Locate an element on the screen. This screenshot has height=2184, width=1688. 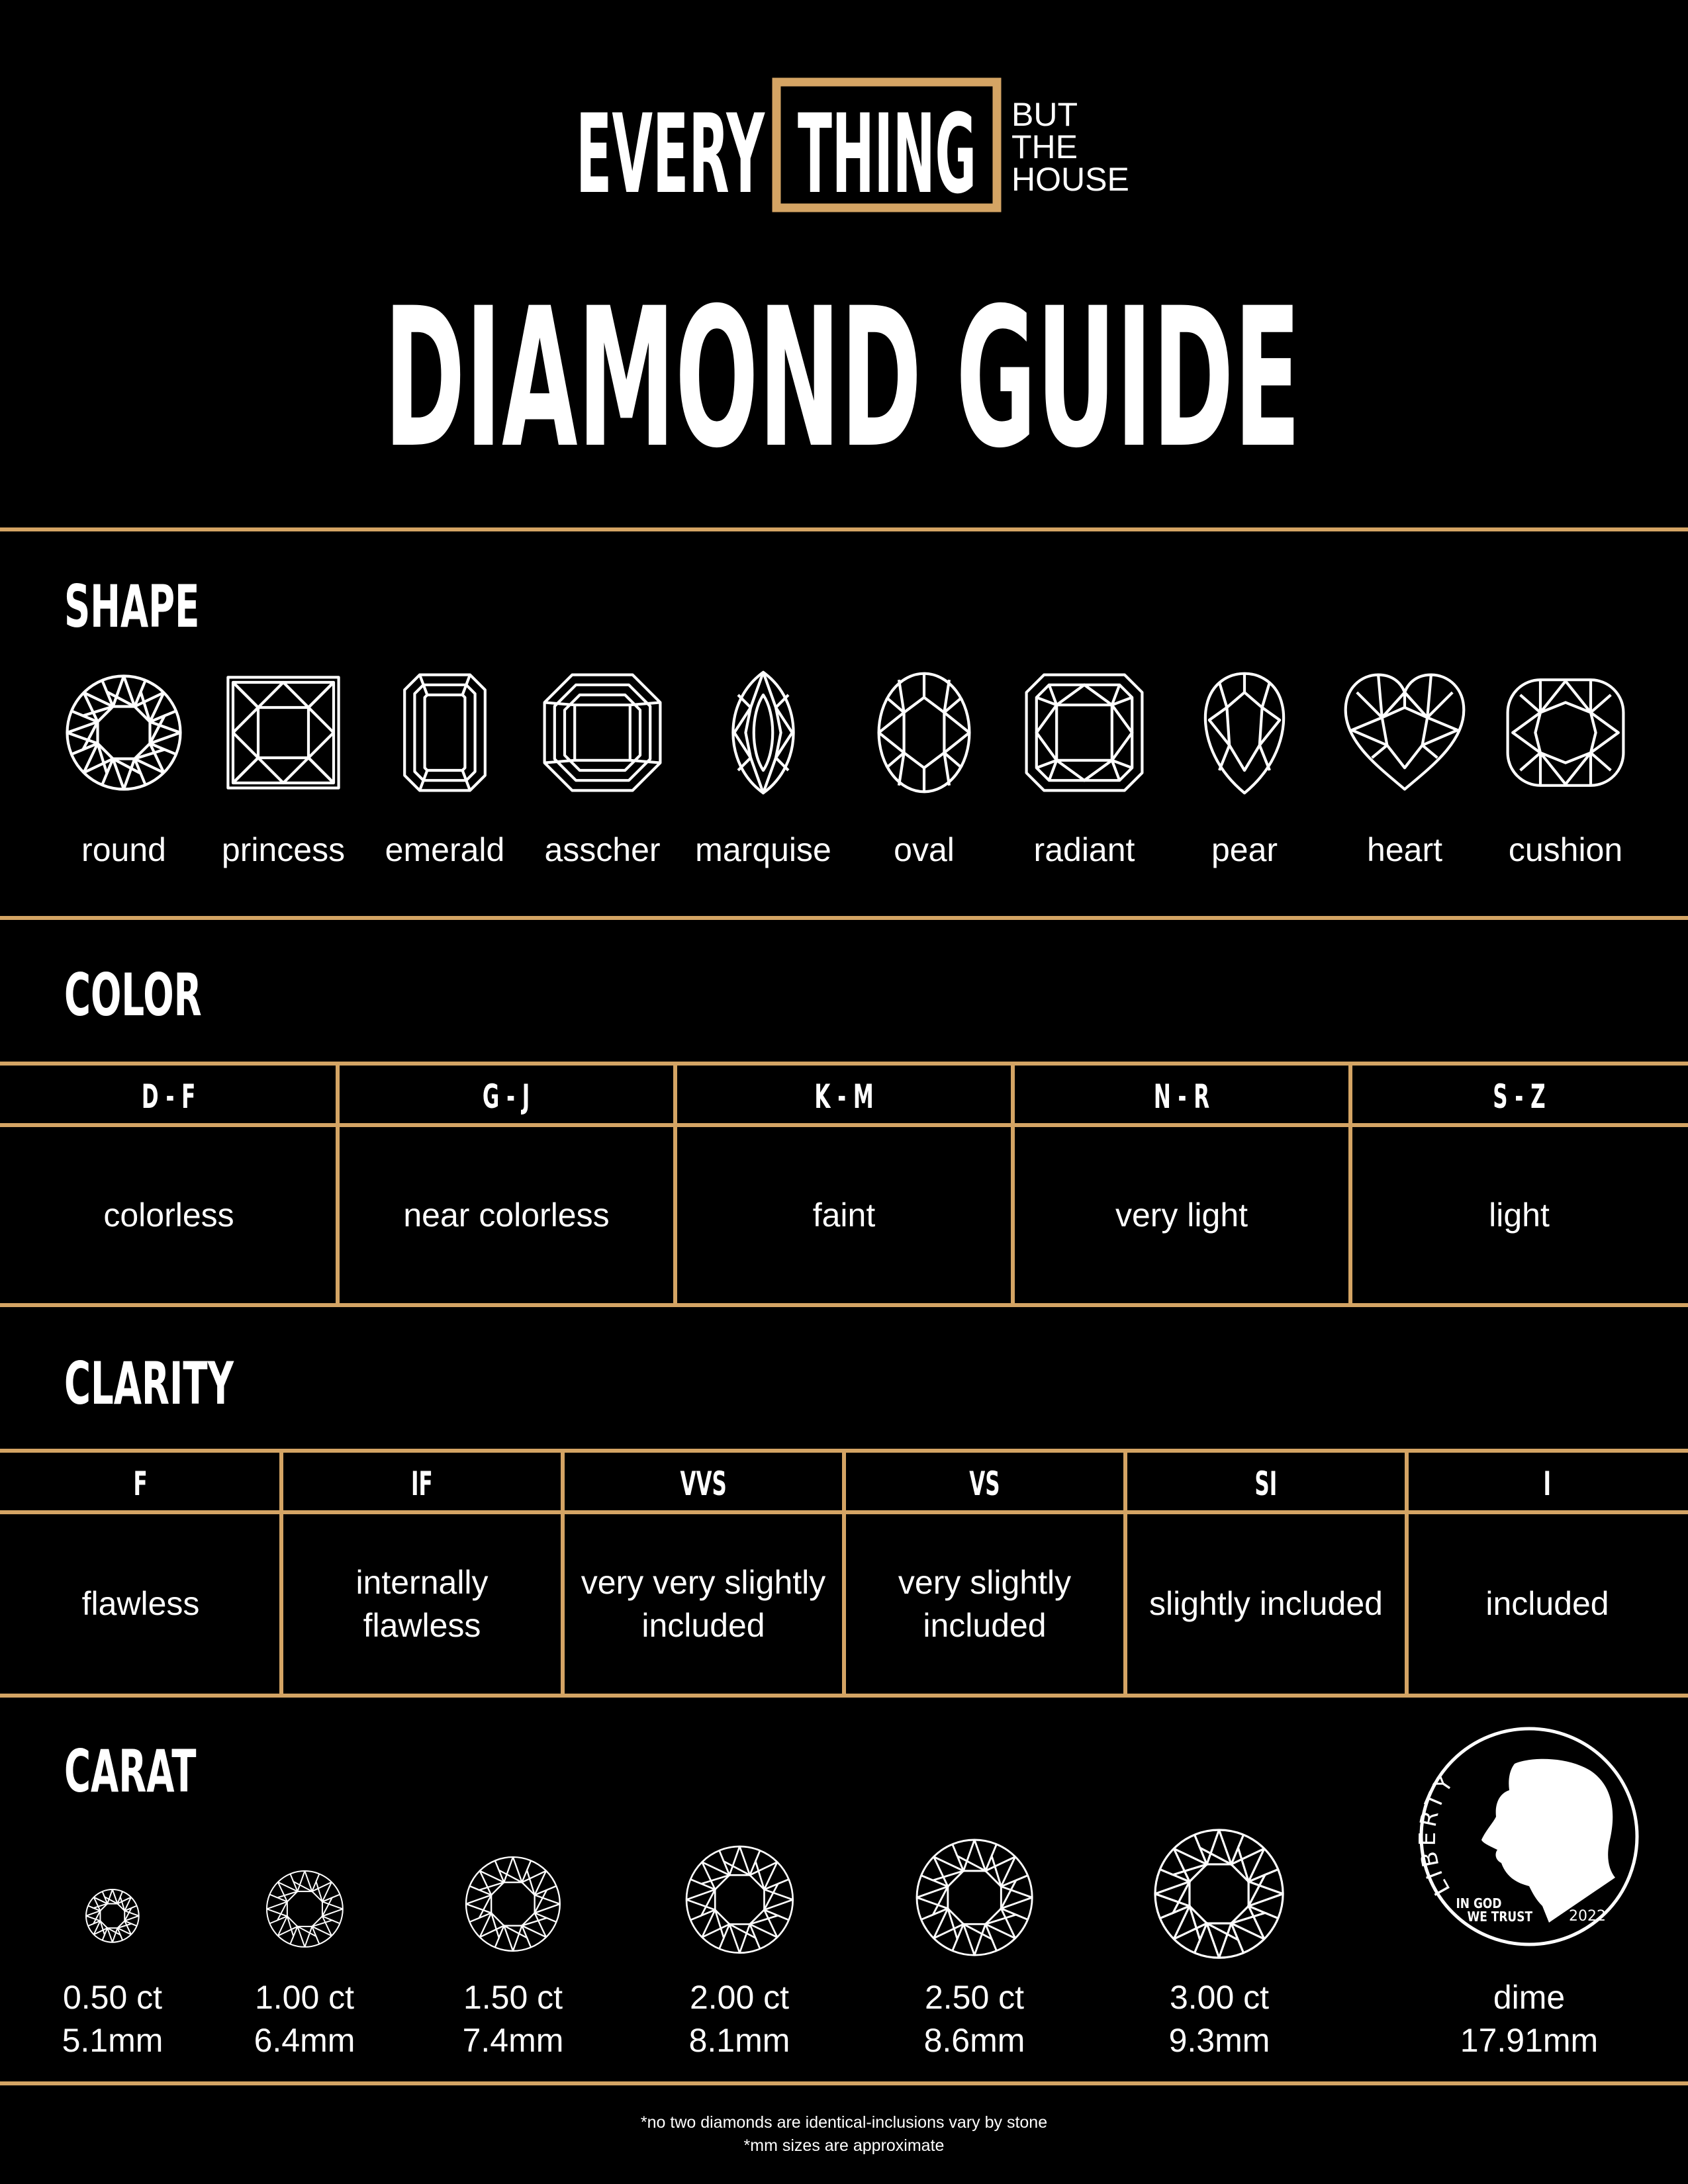
shape-label: asscher is located at coordinates (602, 849).